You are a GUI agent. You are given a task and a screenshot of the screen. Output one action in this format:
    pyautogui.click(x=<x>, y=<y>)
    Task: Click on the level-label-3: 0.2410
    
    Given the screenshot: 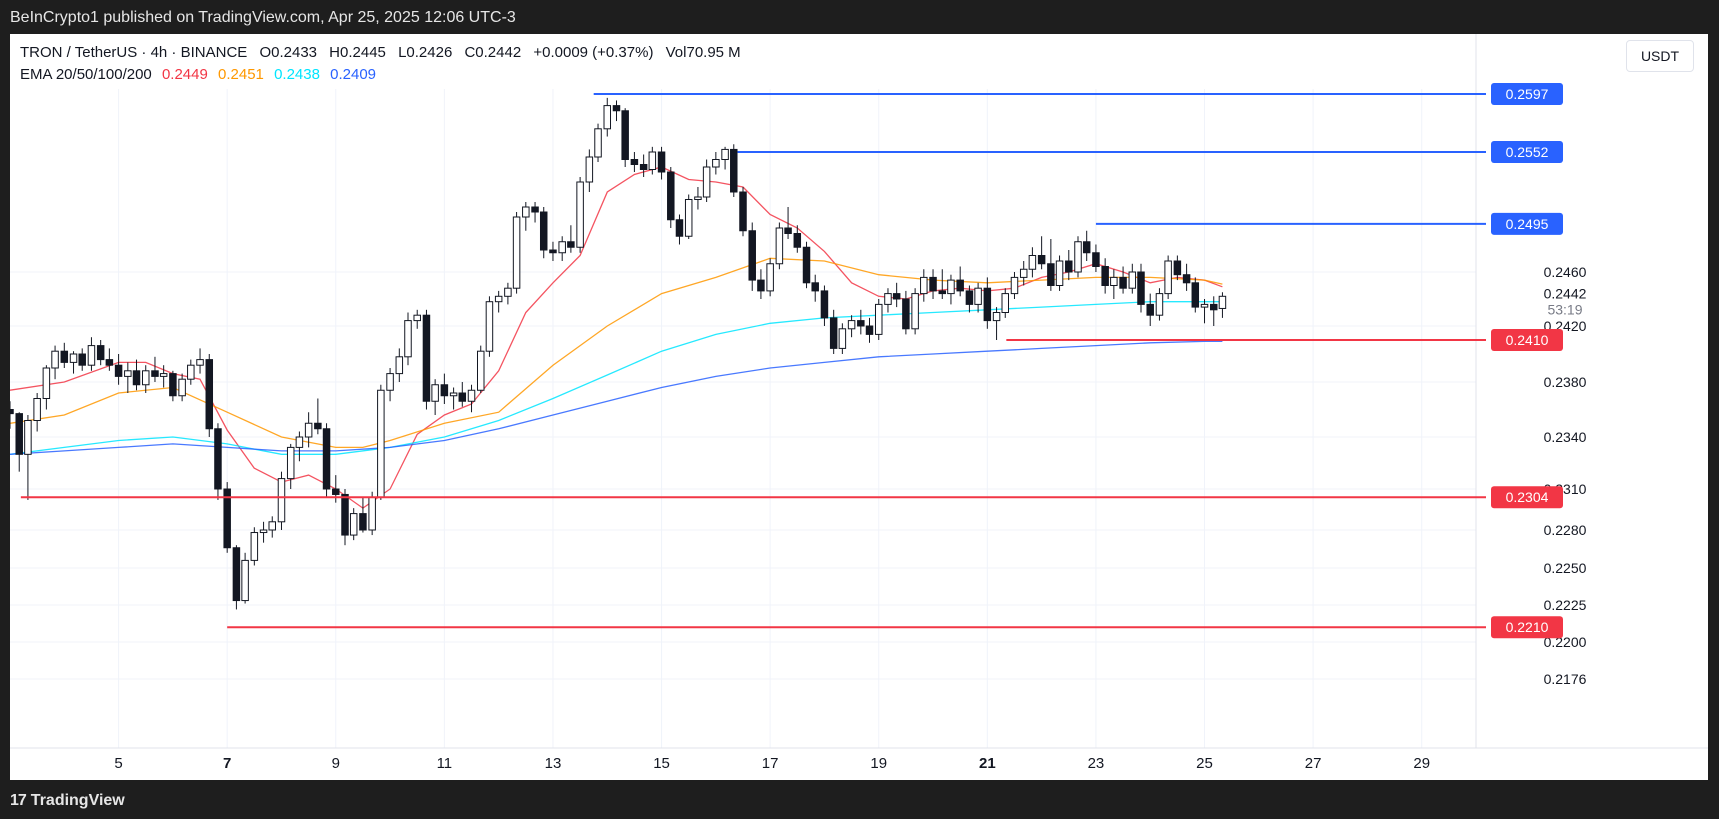 What is the action you would take?
    pyautogui.click(x=1527, y=340)
    